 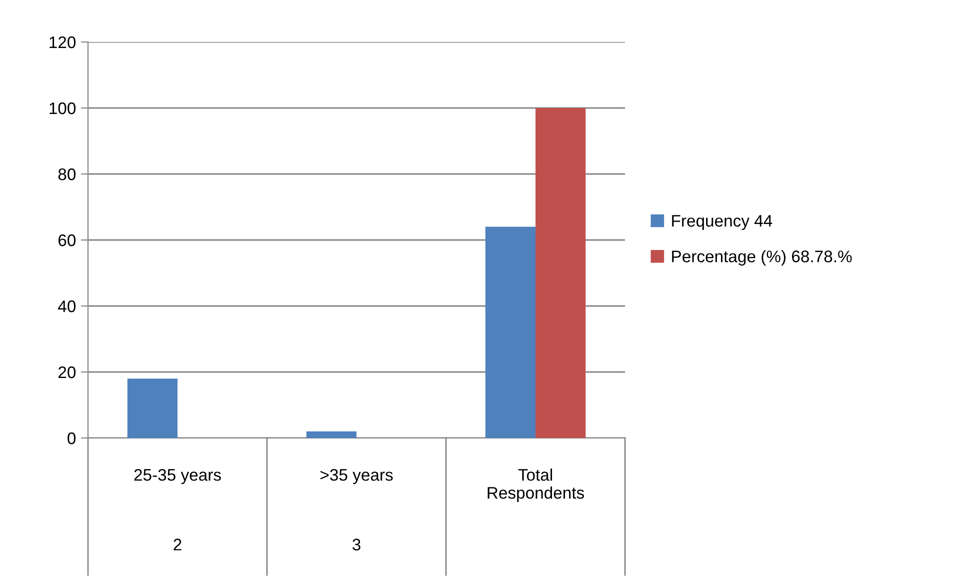 I want to click on x-tick-label: >35 years, so click(x=356, y=476).